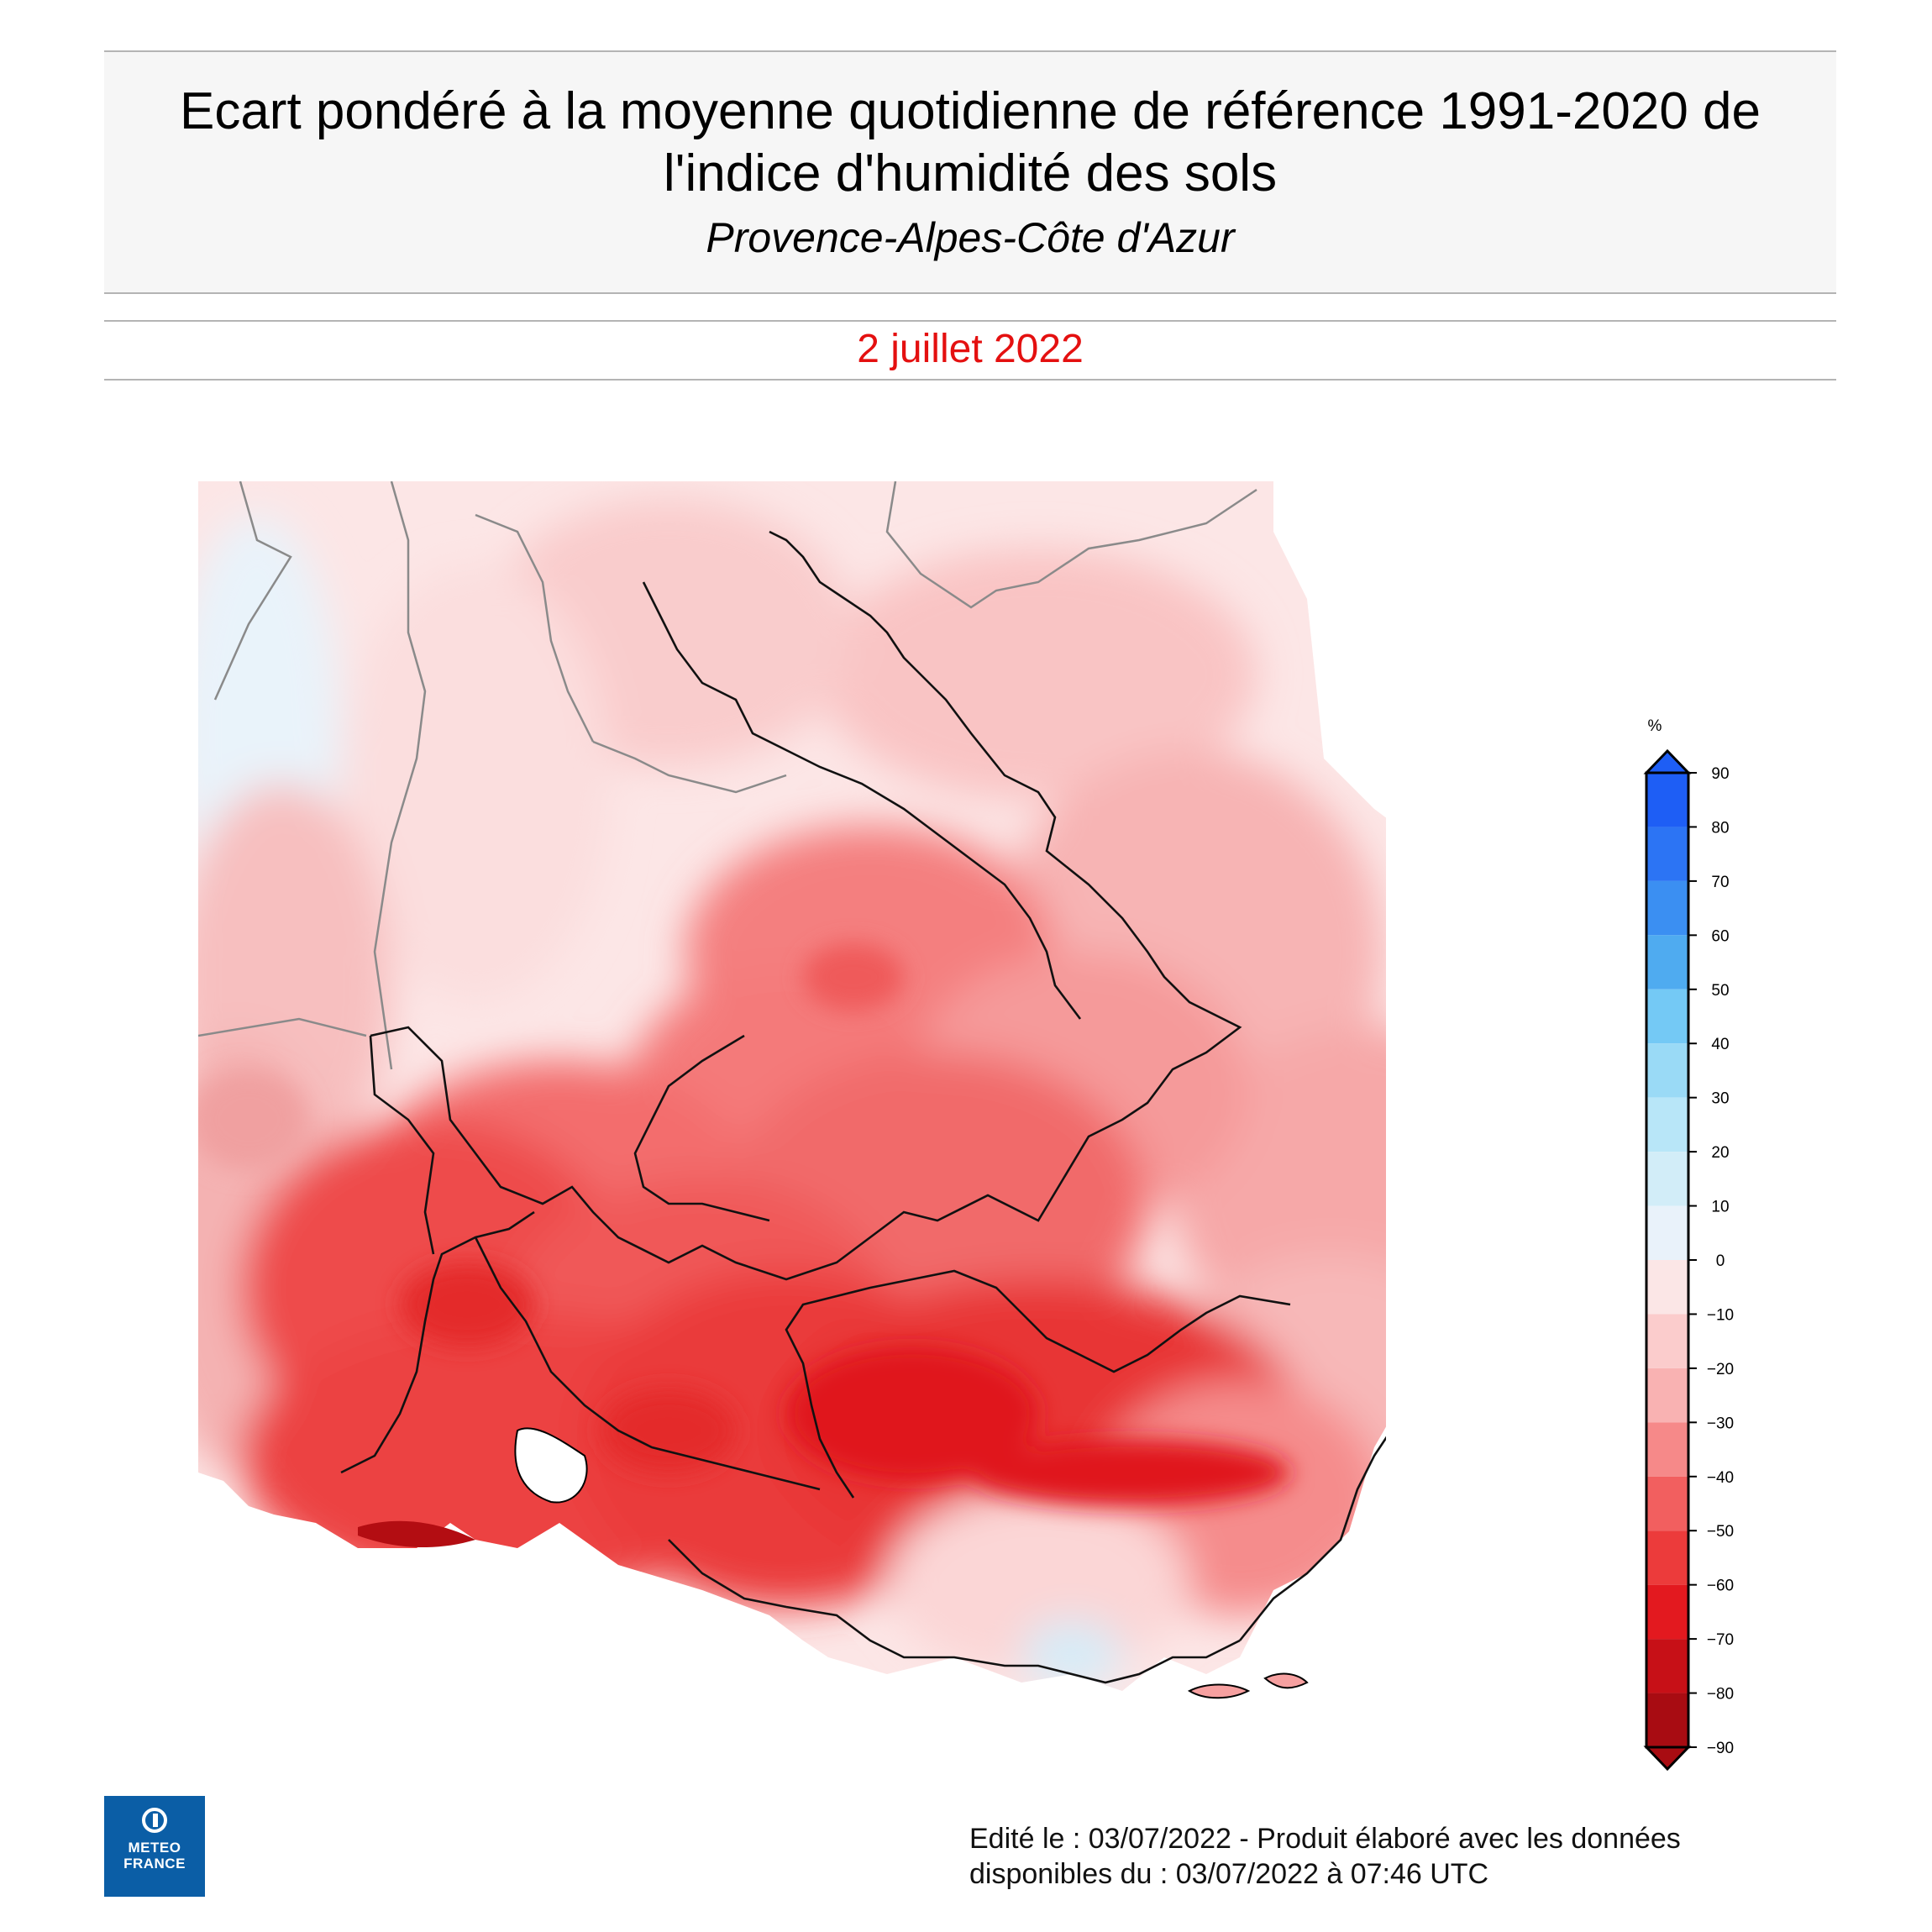 This screenshot has width=1932, height=1932. I want to click on legend-tick-label: −90, so click(1720, 1748).